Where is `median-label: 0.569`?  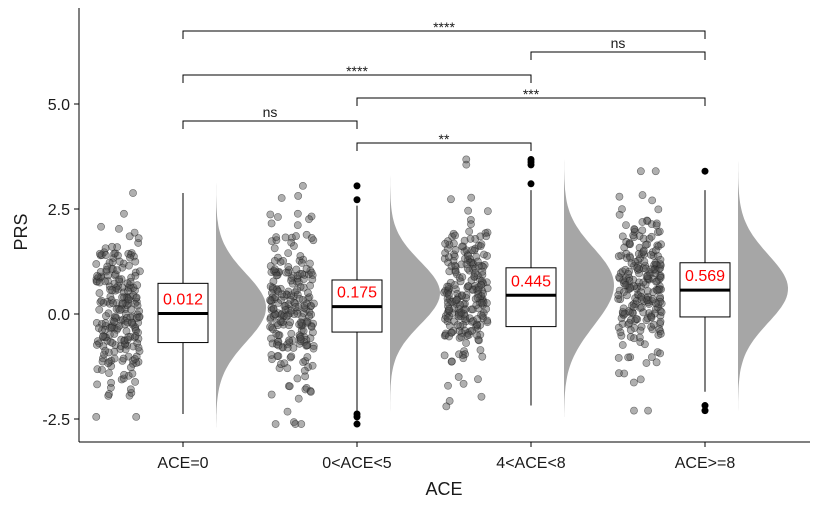 median-label: 0.569 is located at coordinates (705, 276).